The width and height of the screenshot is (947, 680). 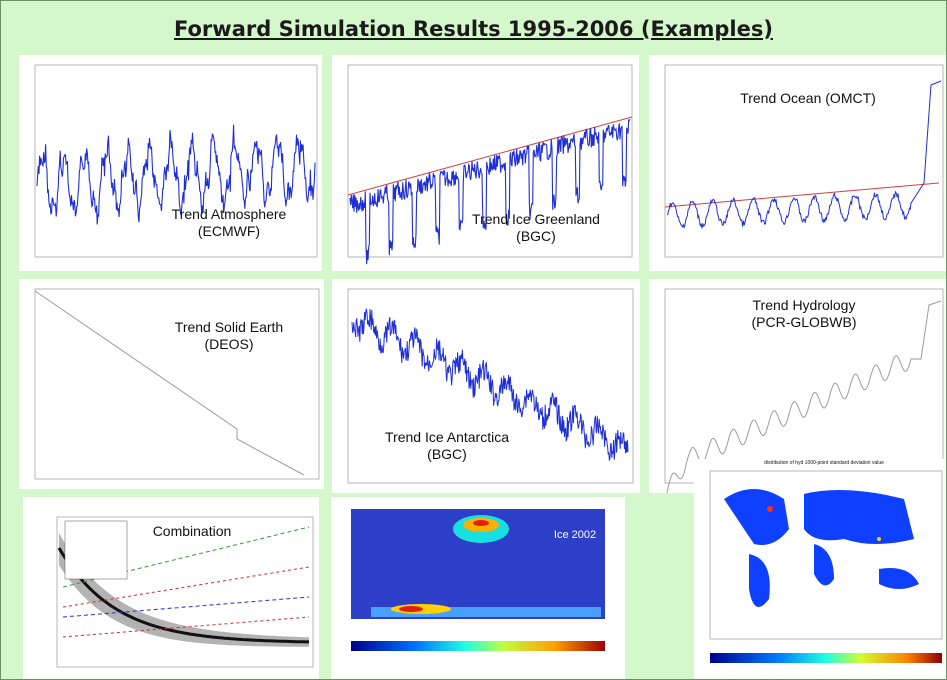 I want to click on panel-label-atmosphere: Trend Atmosphere (ECMWF), so click(x=229, y=223).